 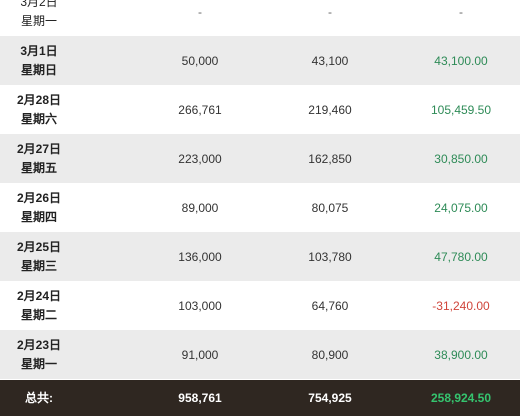 I want to click on value-c: 43,100.00, so click(x=461, y=60).